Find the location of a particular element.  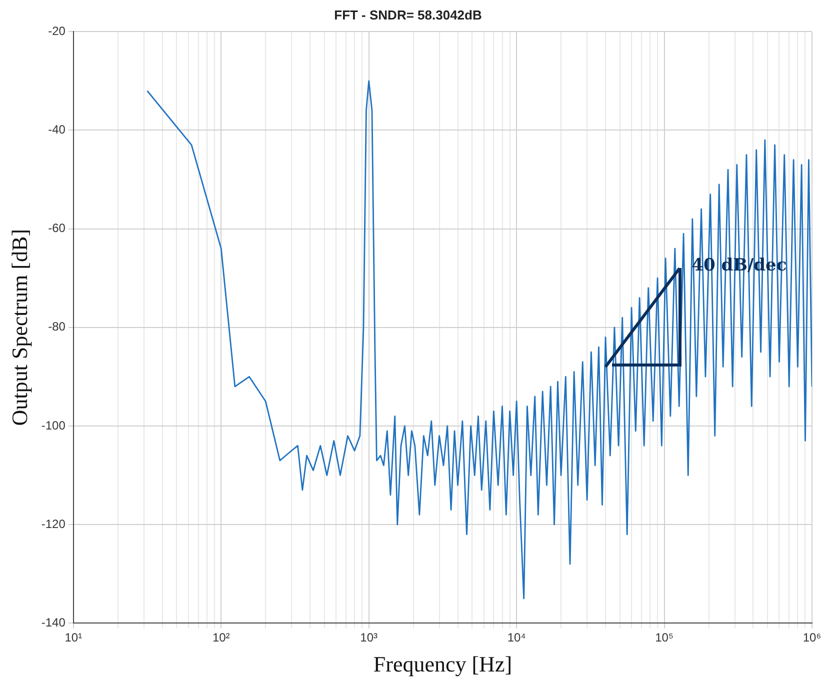

x-tick-label: 10⁶ is located at coordinates (812, 637).